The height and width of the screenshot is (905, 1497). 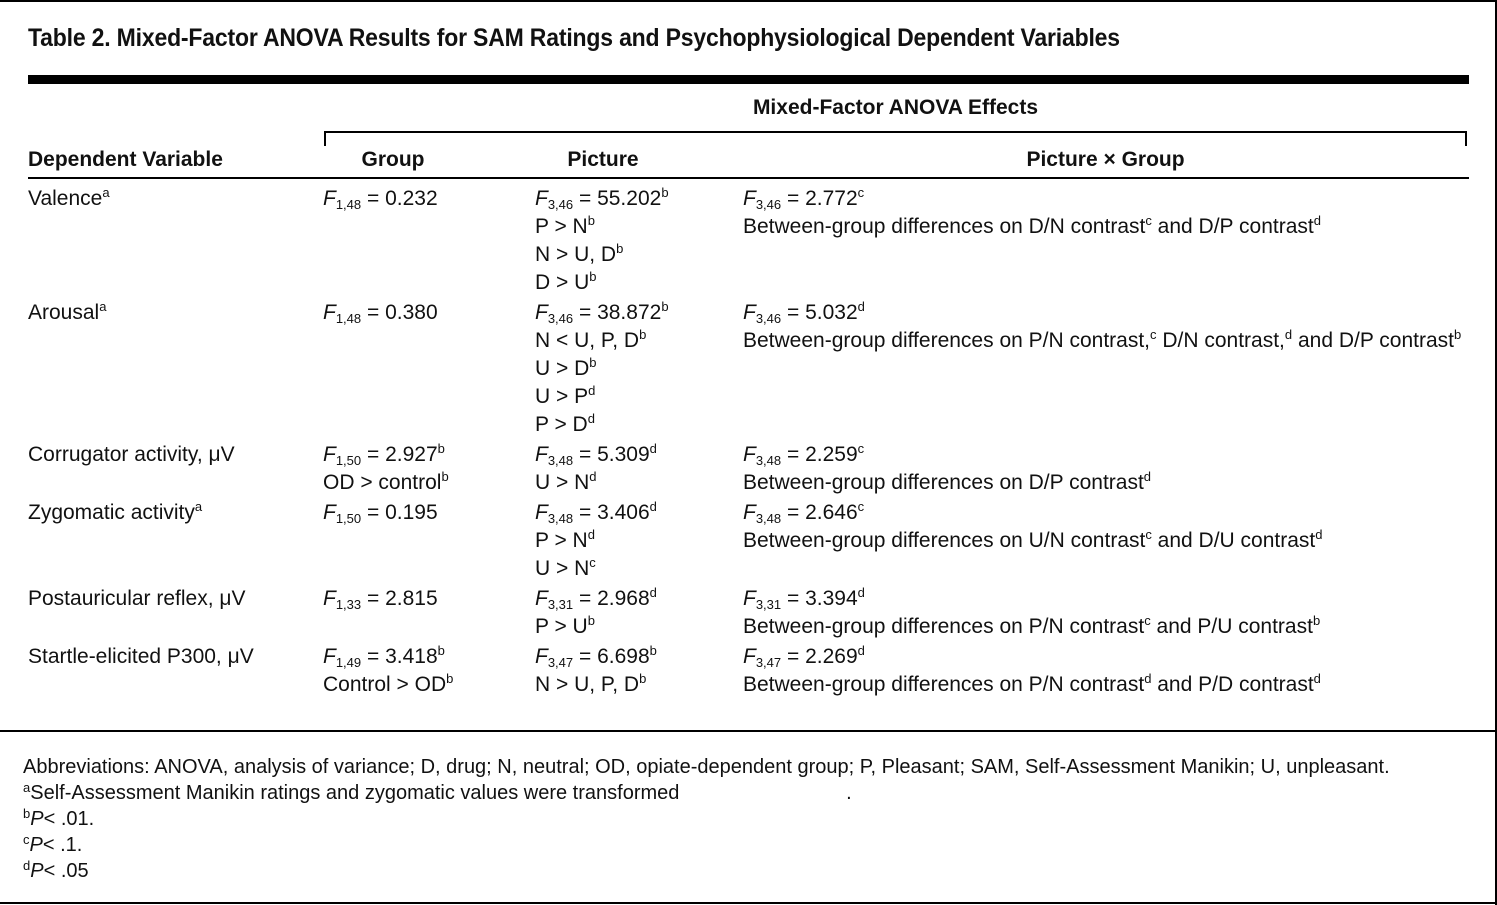 What do you see at coordinates (602, 425) in the screenshot?
I see `picture-effect-line: P > Dd` at bounding box center [602, 425].